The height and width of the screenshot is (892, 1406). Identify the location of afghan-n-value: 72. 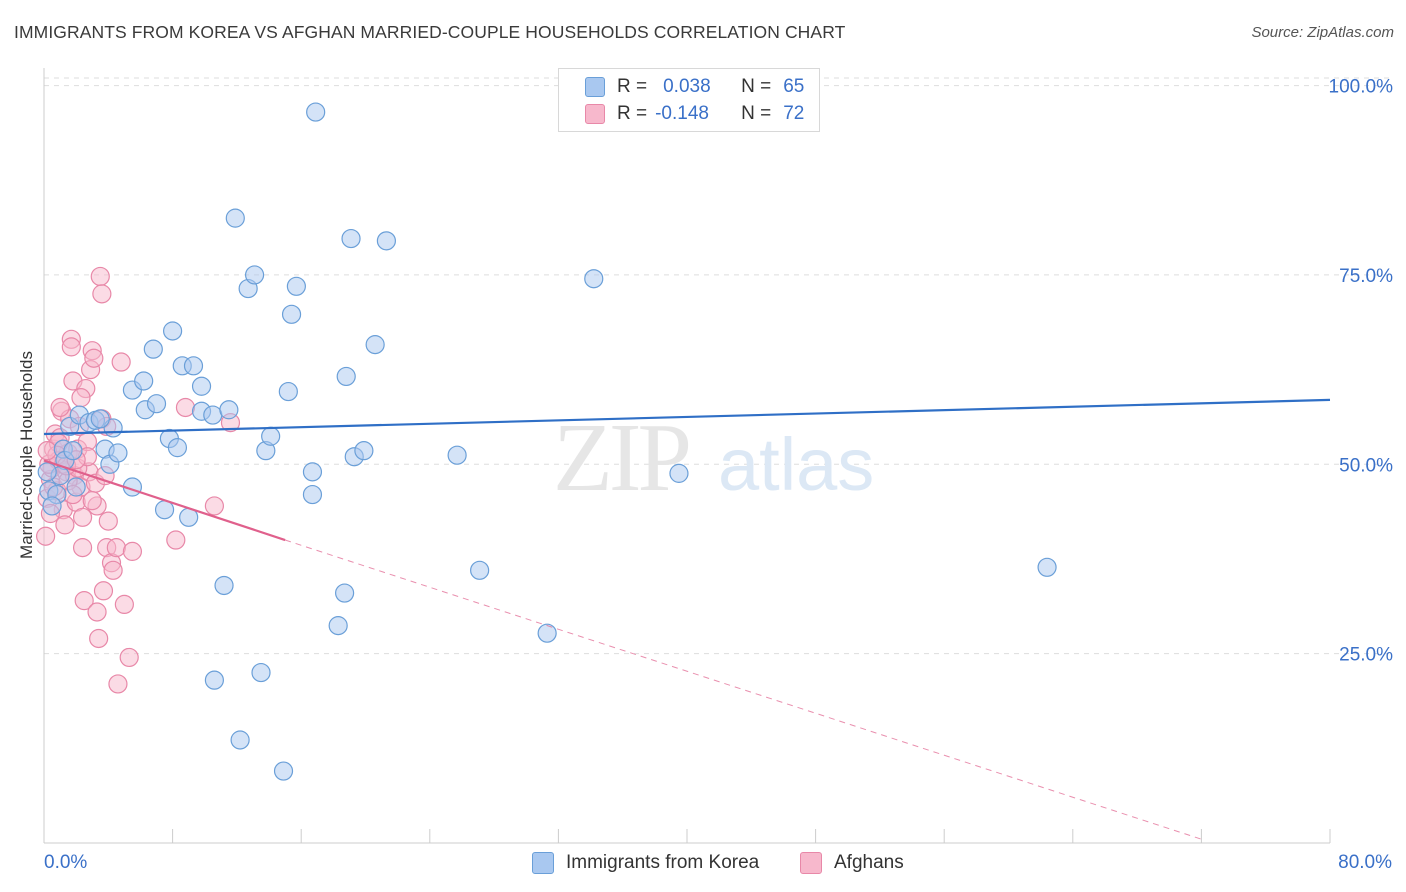
(794, 113).